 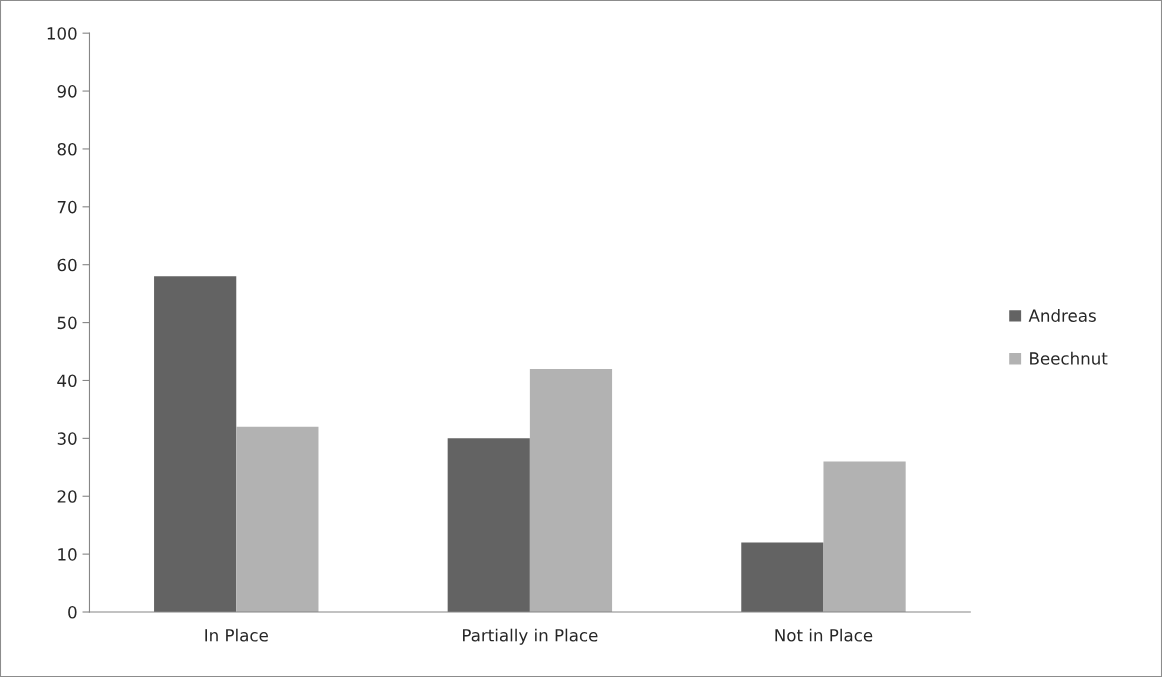 I want to click on y-tick-label: 10, so click(x=67, y=554).